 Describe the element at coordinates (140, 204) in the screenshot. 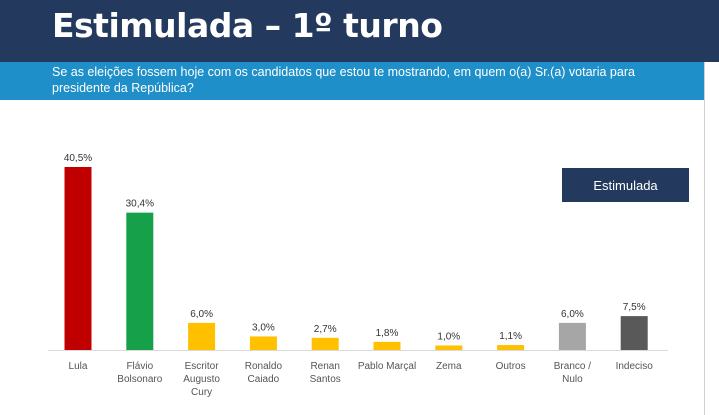

I see `data-label: 30,4%` at that location.